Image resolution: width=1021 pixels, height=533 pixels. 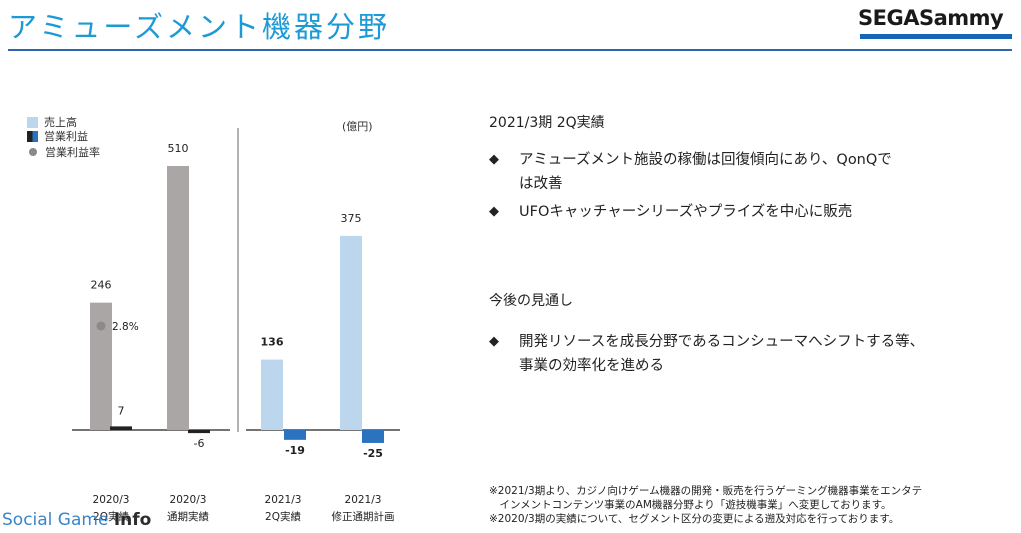 What do you see at coordinates (121, 410) in the screenshot?
I see `op-income-value-label: 7` at bounding box center [121, 410].